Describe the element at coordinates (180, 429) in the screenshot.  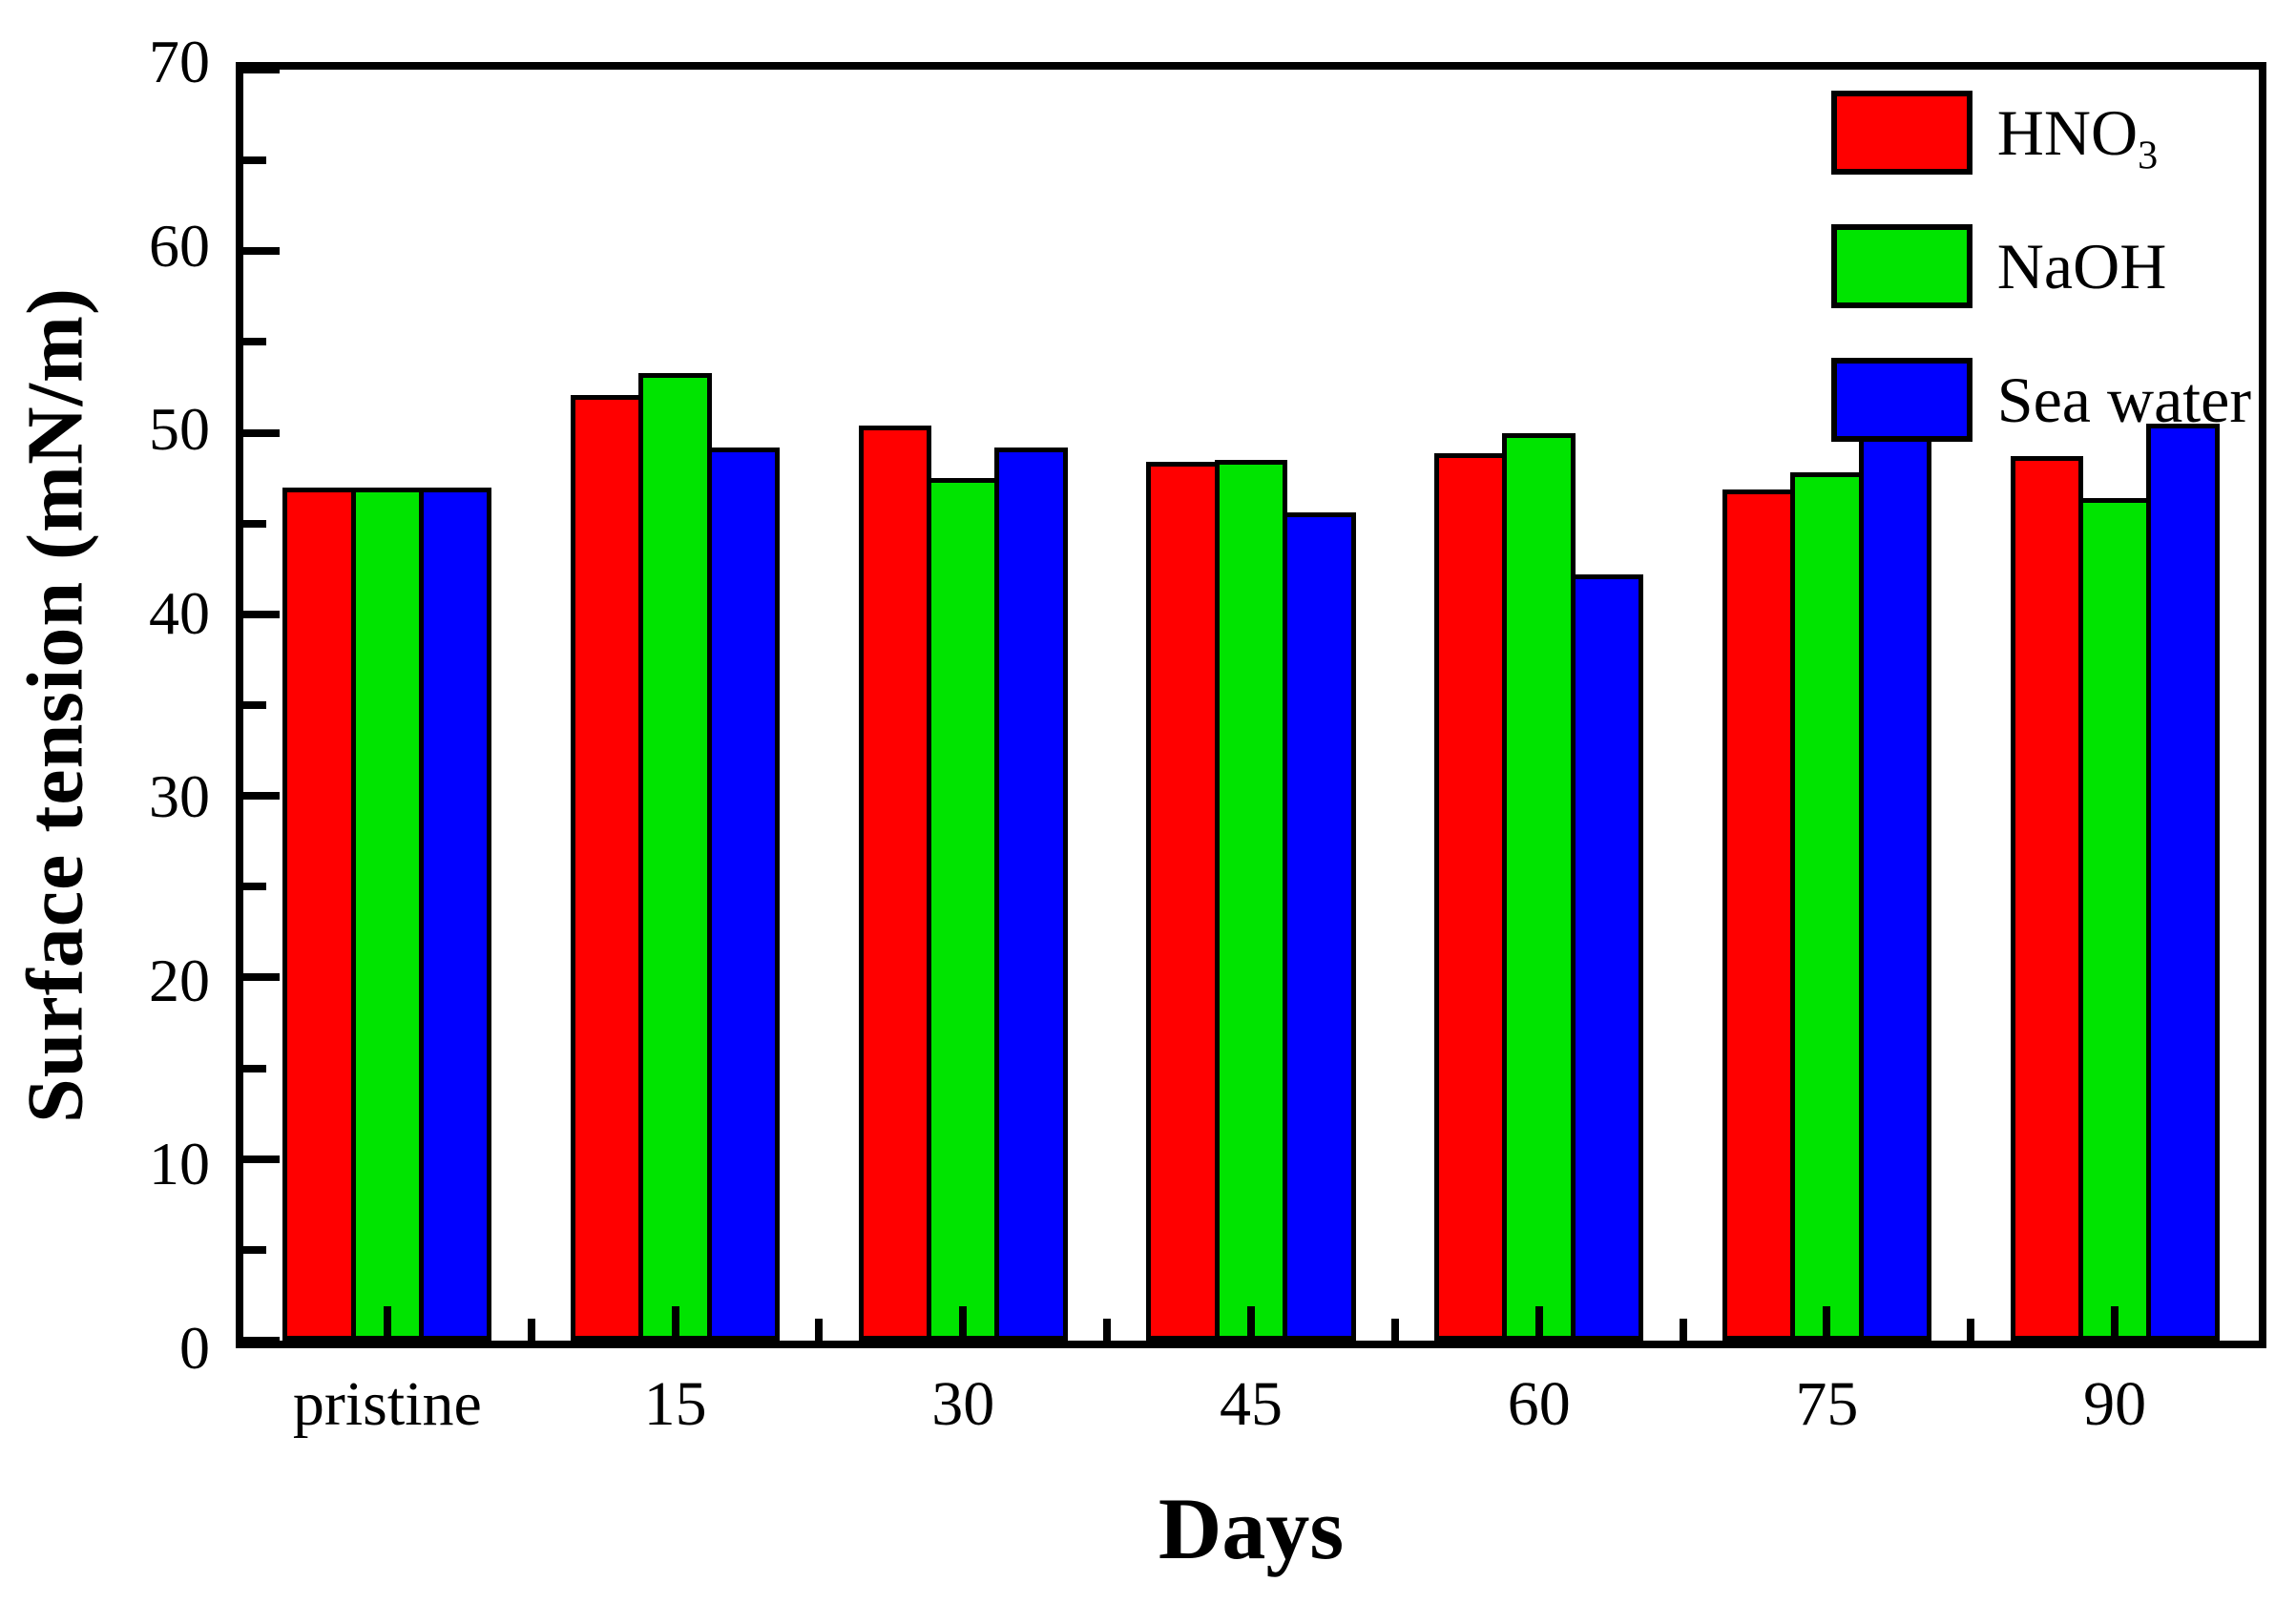
I see `y-tick-label-50: 50` at that location.